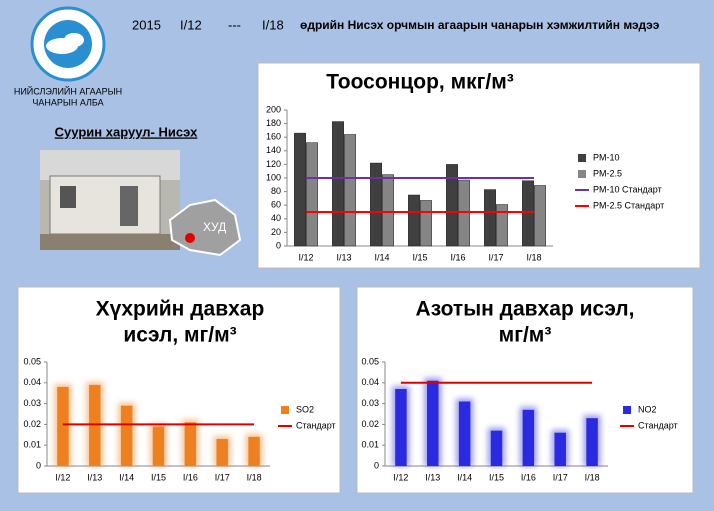  Describe the element at coordinates (273, 137) in the screenshot. I see `y-tick-label: 160` at that location.